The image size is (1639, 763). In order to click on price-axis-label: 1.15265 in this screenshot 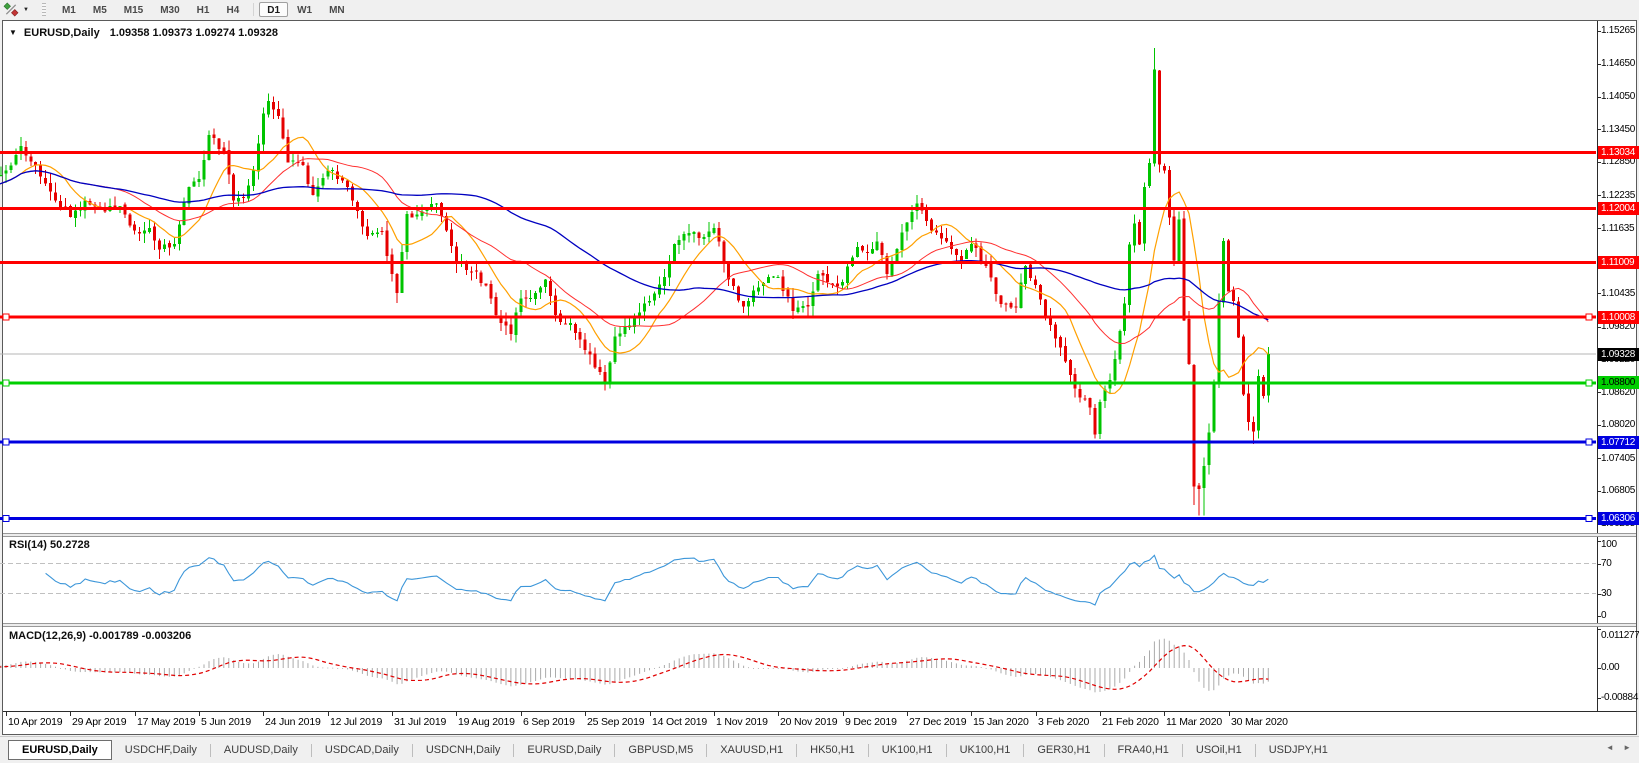, I will do `click(1618, 30)`.